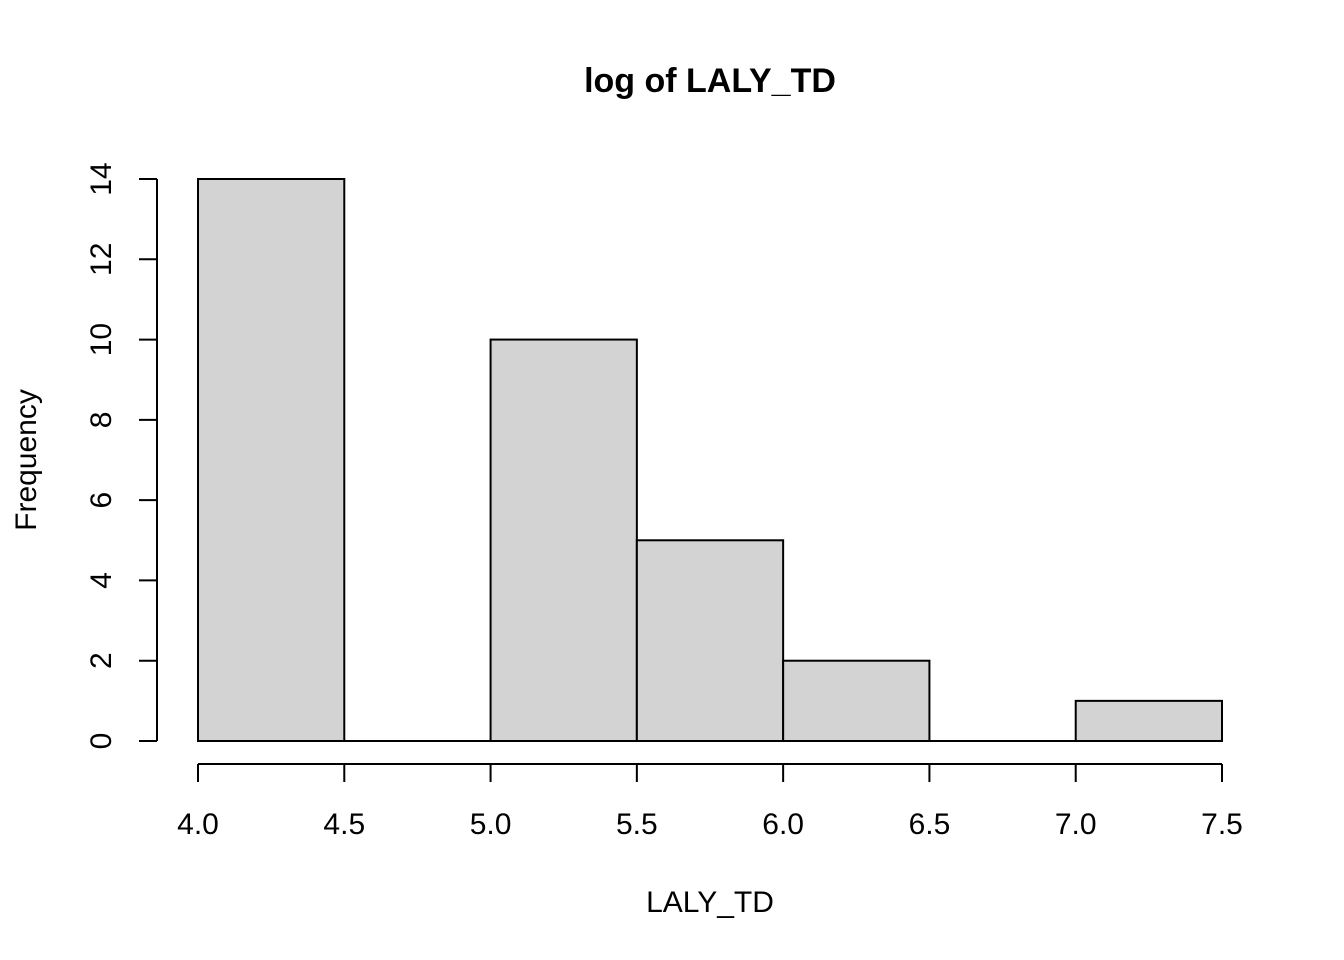  What do you see at coordinates (101, 580) in the screenshot?
I see `y-tick-label: 4` at bounding box center [101, 580].